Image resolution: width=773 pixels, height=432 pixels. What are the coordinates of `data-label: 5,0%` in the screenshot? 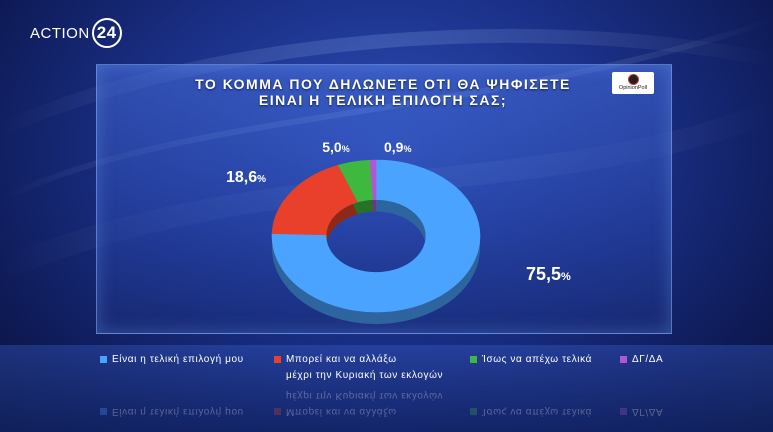 It's located at (335, 147).